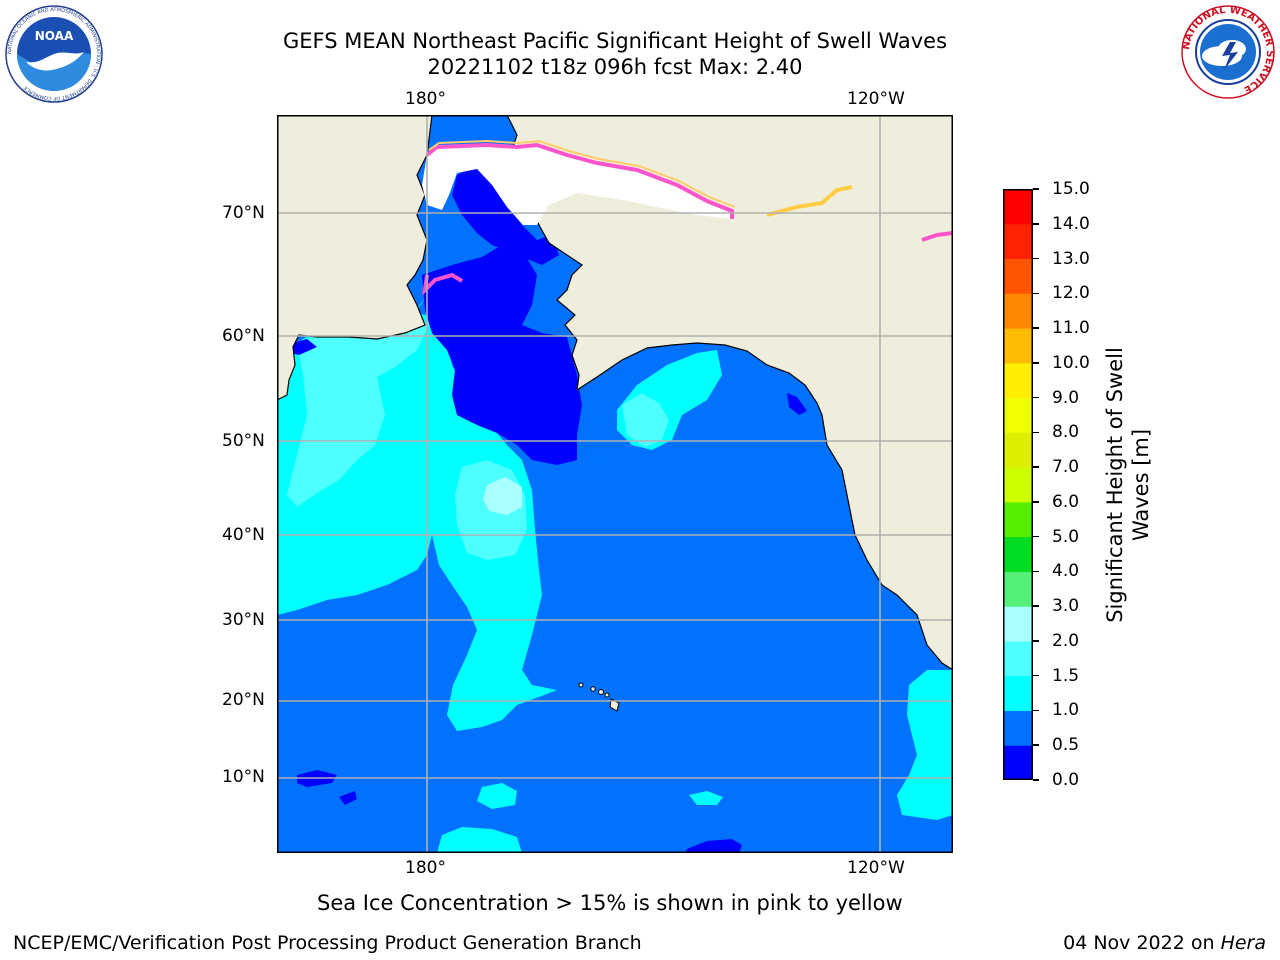  What do you see at coordinates (1066, 397) in the screenshot?
I see `colorbar-tick-label: 9.0` at bounding box center [1066, 397].